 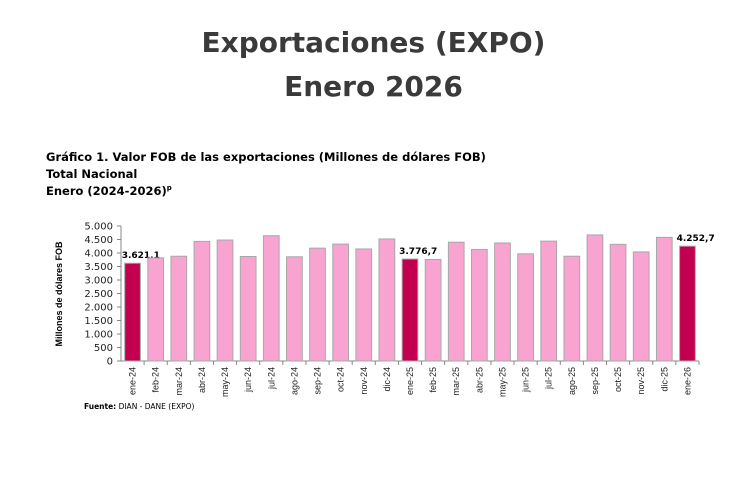 I want to click on y-tick-label: 5.000, so click(x=98, y=227).